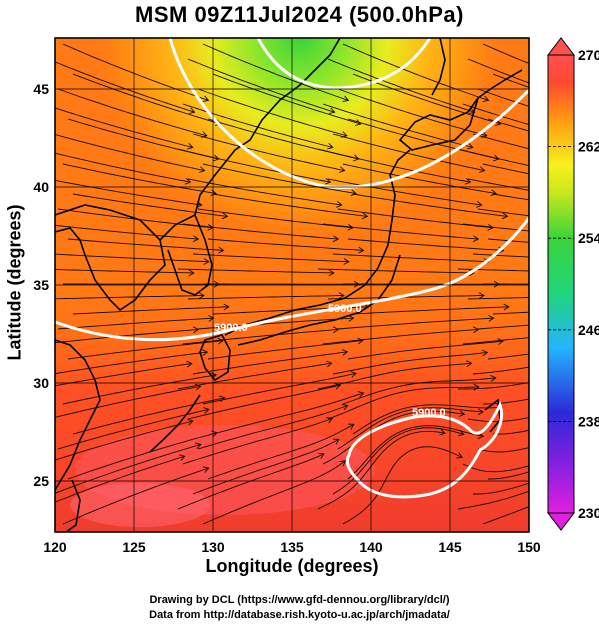  What do you see at coordinates (41, 383) in the screenshot?
I see `y-tick-label: 30` at bounding box center [41, 383].